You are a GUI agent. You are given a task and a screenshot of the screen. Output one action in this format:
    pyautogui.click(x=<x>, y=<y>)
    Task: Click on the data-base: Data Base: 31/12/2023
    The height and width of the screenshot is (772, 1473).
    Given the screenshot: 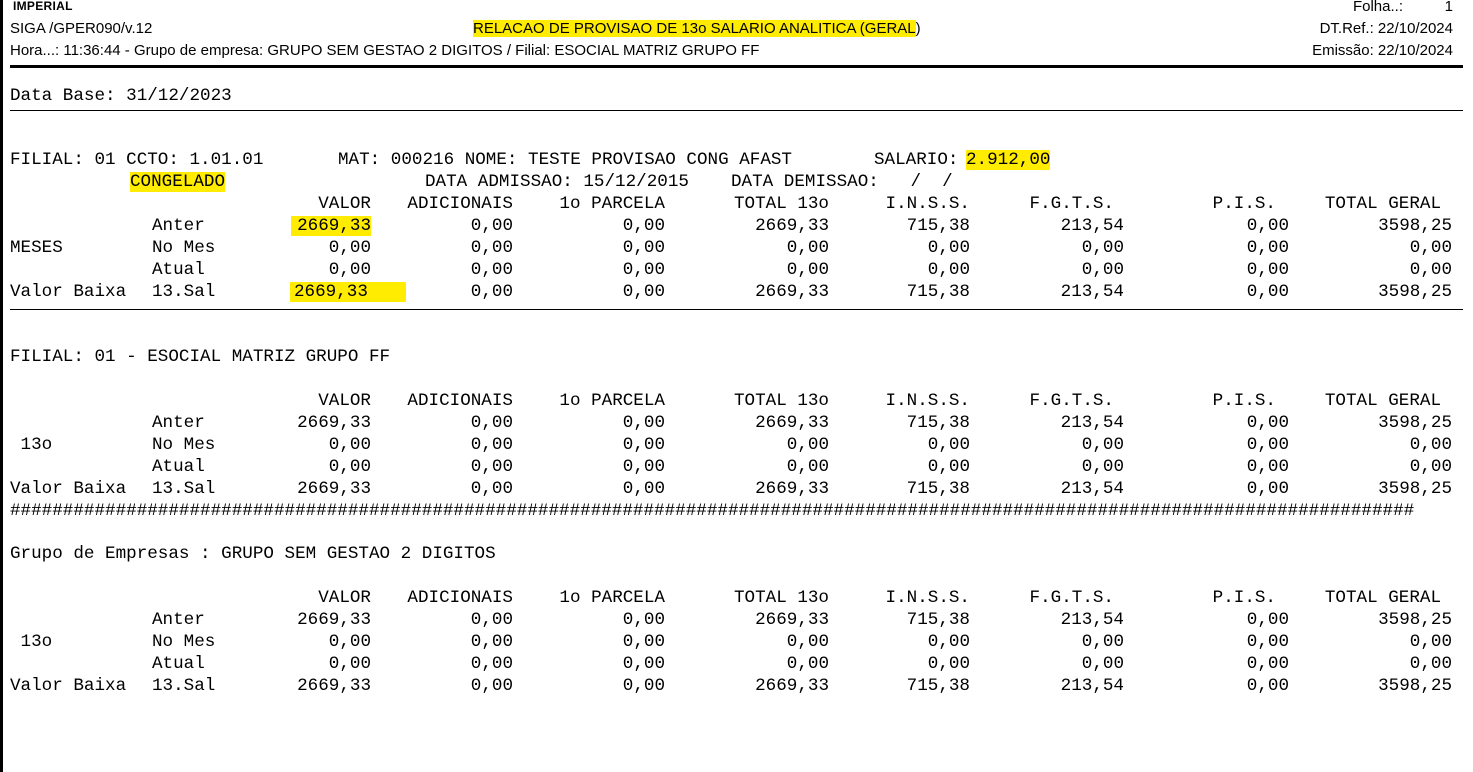 What is the action you would take?
    pyautogui.click(x=121, y=96)
    